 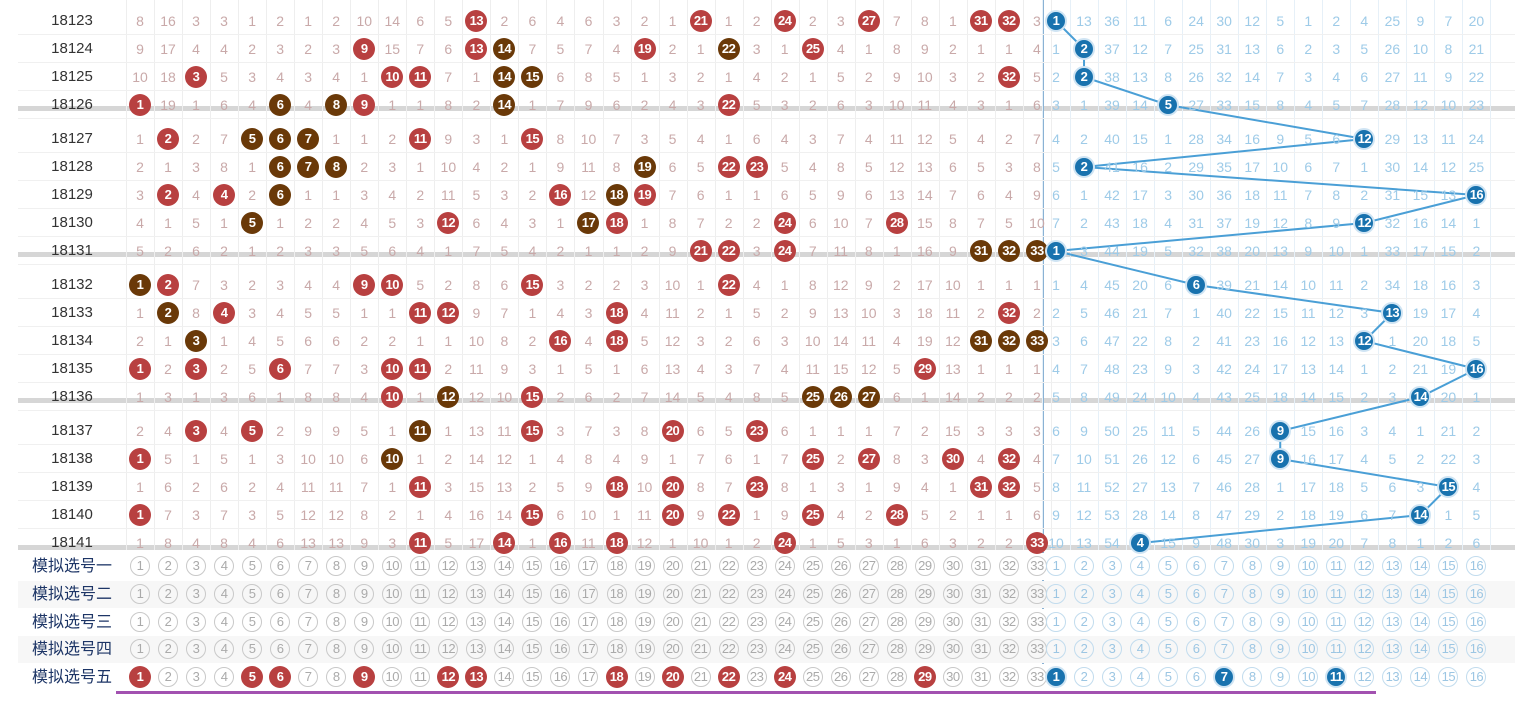 What do you see at coordinates (1336, 649) in the screenshot?
I see `pick-blue-ball: 11` at bounding box center [1336, 649].